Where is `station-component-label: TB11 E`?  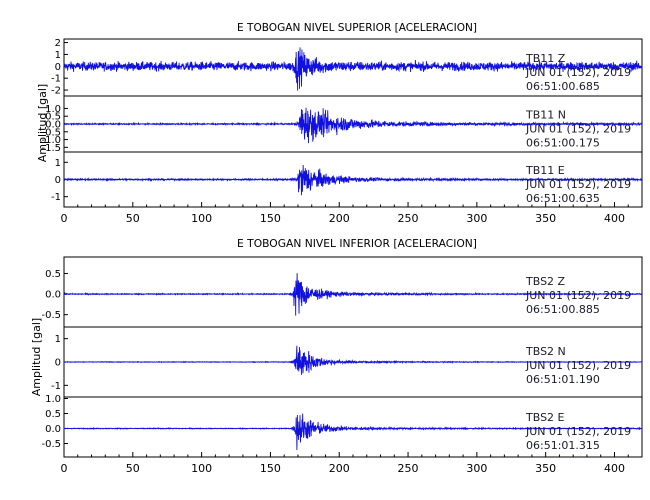 station-component-label: TB11 E is located at coordinates (545, 170).